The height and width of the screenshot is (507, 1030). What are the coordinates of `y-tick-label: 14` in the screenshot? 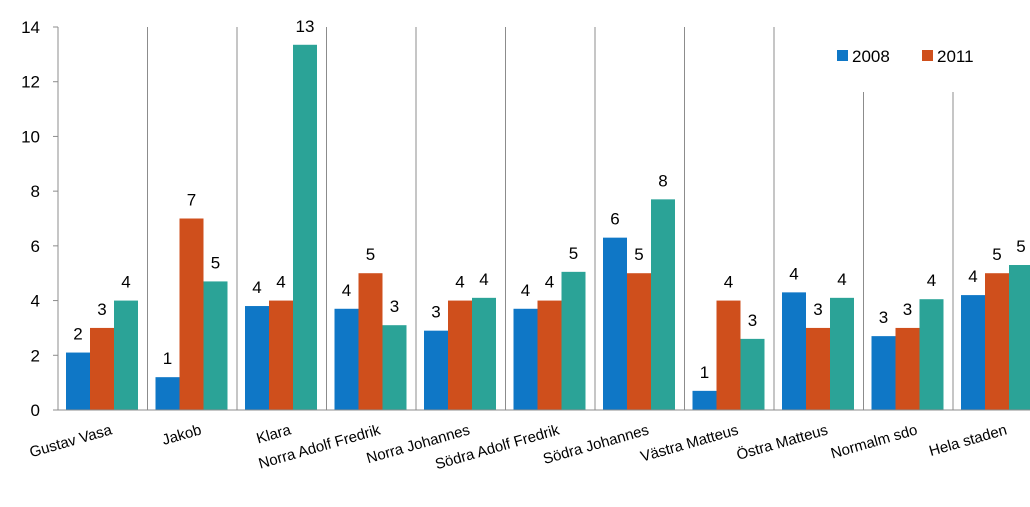 It's located at (30, 27).